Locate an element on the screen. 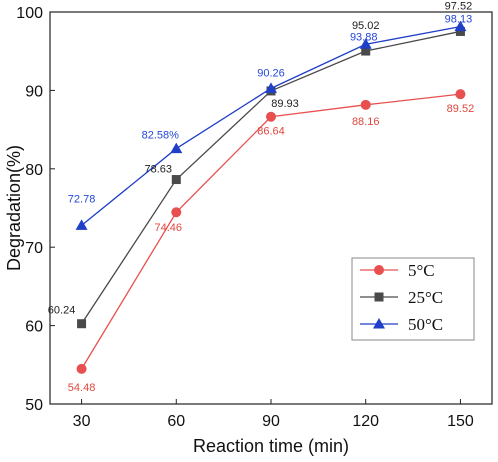  y-tick-label: 70 is located at coordinates (34, 248).